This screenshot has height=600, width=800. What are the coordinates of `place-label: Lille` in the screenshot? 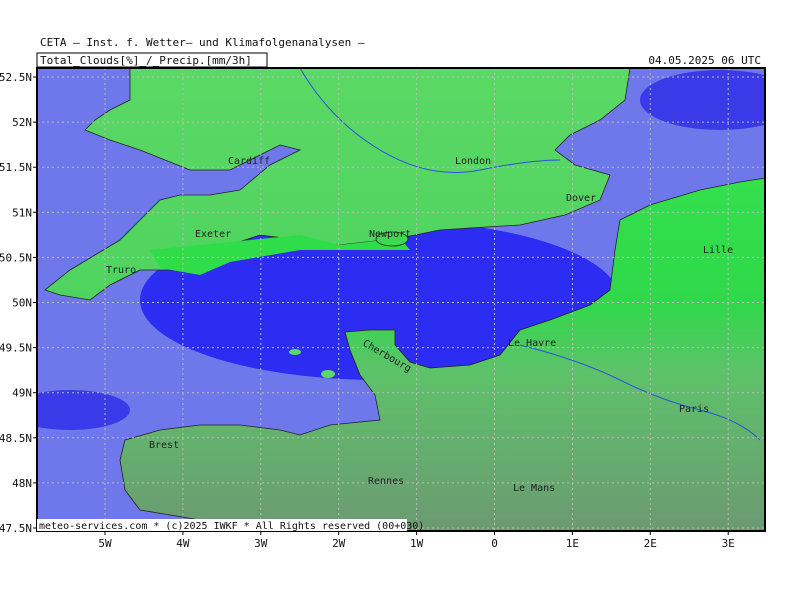 It's located at (718, 250).